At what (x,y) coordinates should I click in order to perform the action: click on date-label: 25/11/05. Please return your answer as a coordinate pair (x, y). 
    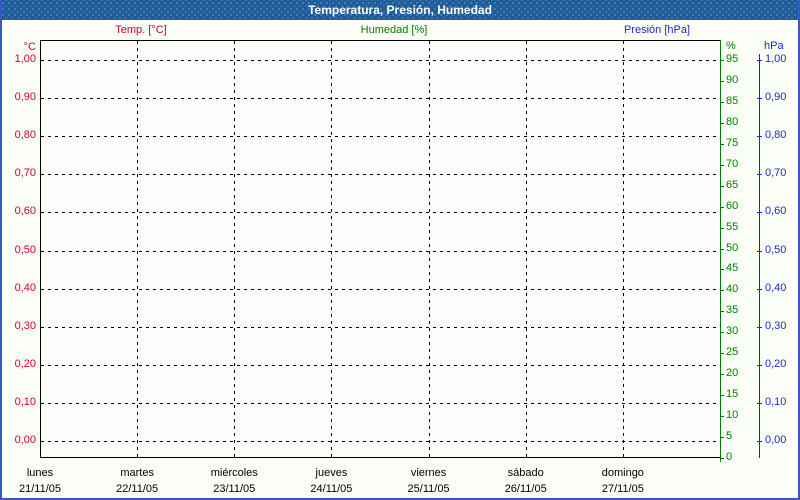
    Looking at the image, I should click on (428, 489).